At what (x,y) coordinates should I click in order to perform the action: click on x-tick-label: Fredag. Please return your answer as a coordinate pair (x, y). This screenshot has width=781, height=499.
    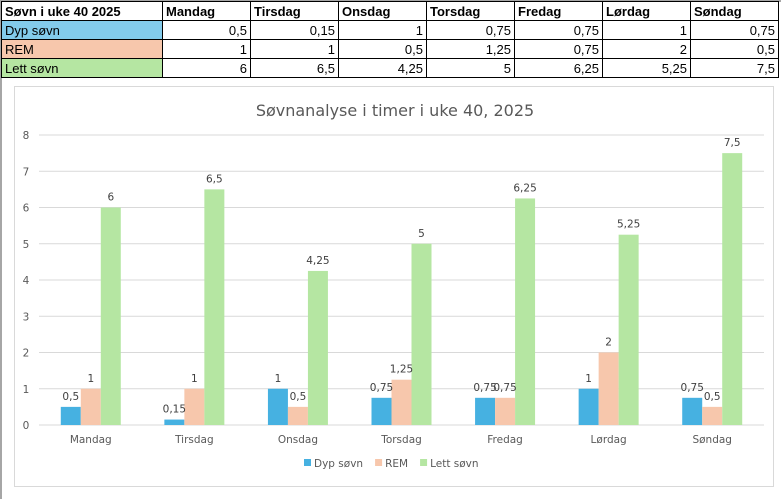
    Looking at the image, I should click on (505, 440).